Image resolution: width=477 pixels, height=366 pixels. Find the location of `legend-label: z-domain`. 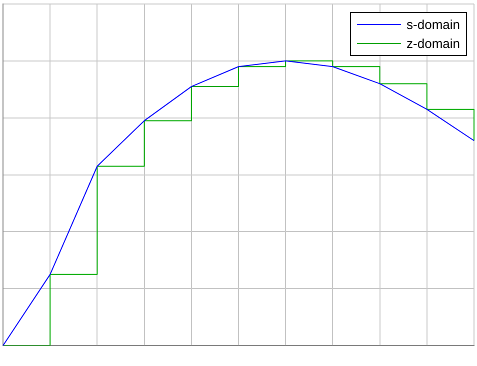

legend-label: z-domain is located at coordinates (433, 43).